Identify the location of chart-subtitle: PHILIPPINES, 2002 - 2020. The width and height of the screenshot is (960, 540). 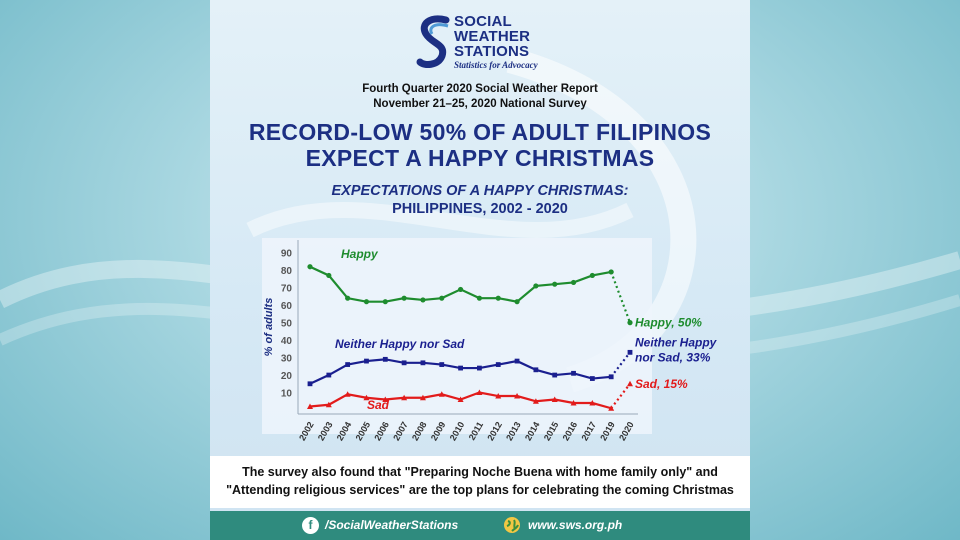
(480, 209).